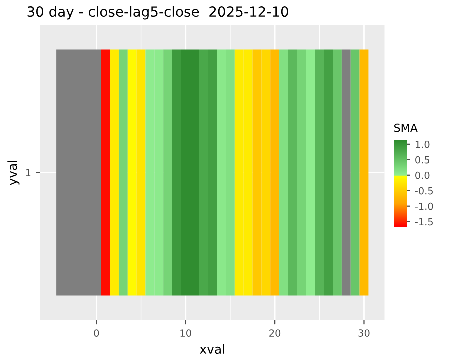 The width and height of the screenshot is (450, 360). Describe the element at coordinates (14, 173) in the screenshot. I see `y-axis-title: yval` at that location.